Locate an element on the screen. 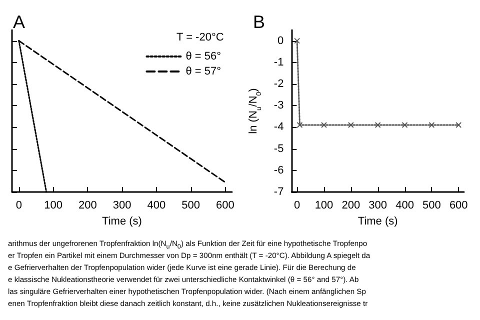 The image size is (480, 320). legend-label: θ = 56° is located at coordinates (204, 56).